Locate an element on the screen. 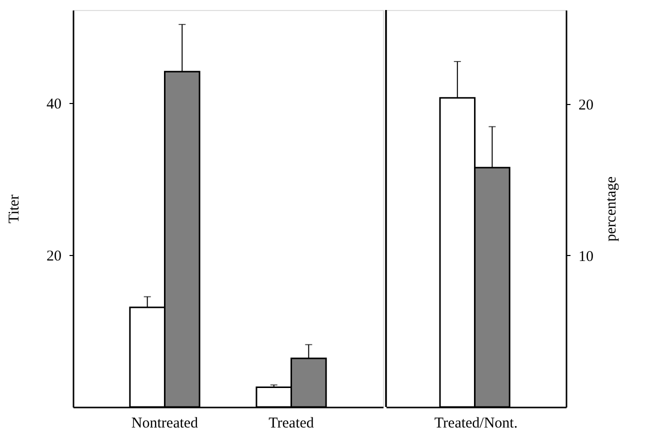 This screenshot has width=650, height=441. x-tick-label: Treated is located at coordinates (291, 424).